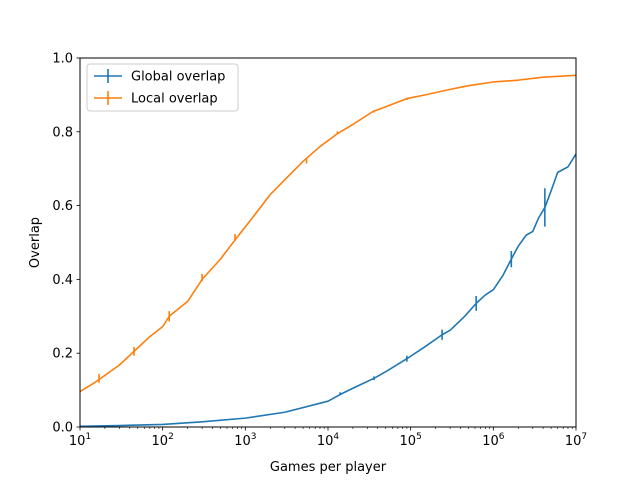  What do you see at coordinates (178, 77) in the screenshot?
I see `legend-label-global: Global overlap` at bounding box center [178, 77].